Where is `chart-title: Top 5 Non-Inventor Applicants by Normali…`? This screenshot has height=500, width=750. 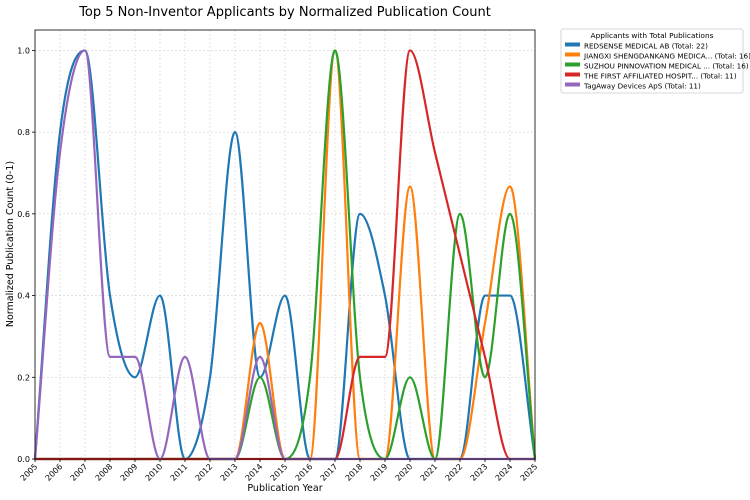 chart-title: Top 5 Non-Inventor Applicants by Normali… is located at coordinates (284, 12).